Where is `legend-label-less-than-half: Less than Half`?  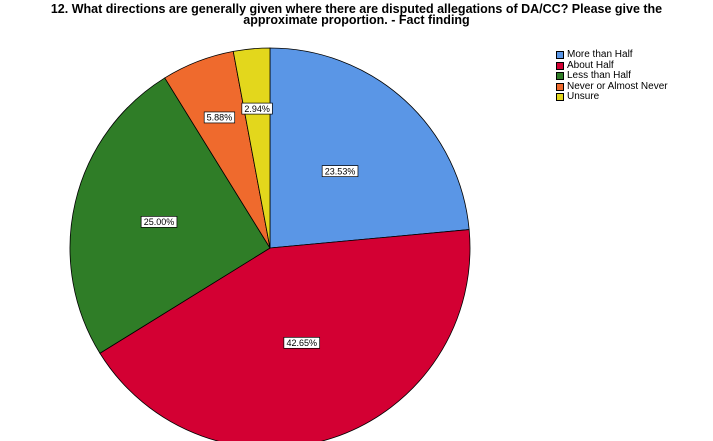
legend-label-less-than-half: Less than Half is located at coordinates (599, 75).